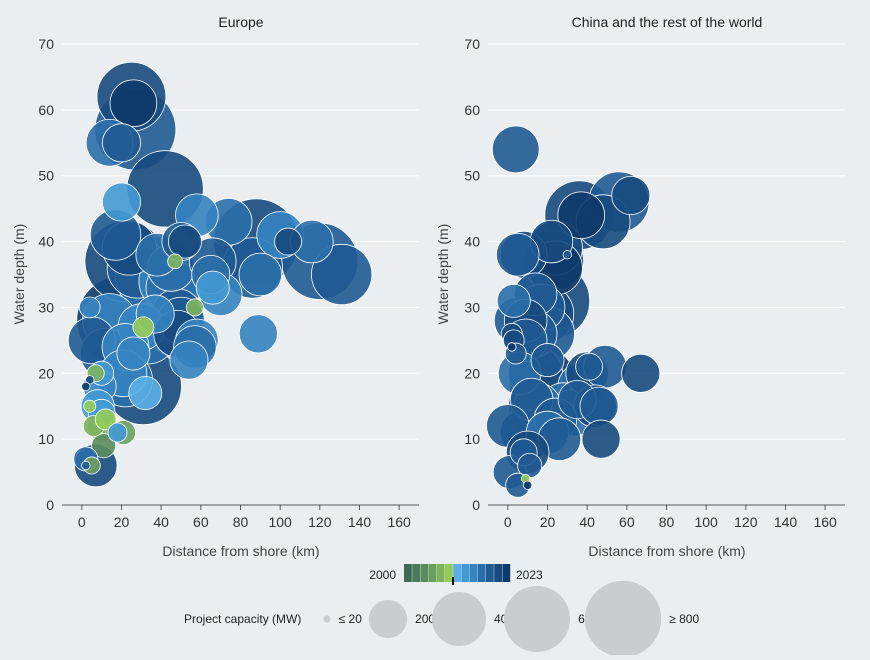 The height and width of the screenshot is (660, 870). Describe the element at coordinates (320, 522) in the screenshot. I see `x-tick-label: 120` at that location.